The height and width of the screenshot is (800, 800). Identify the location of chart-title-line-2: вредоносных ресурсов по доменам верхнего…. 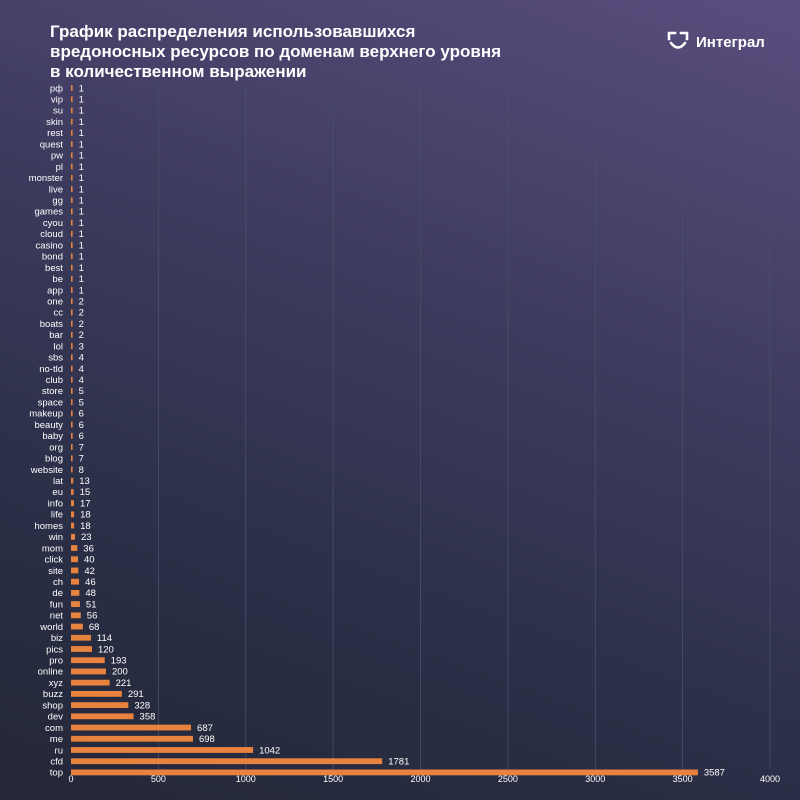
(276, 51).